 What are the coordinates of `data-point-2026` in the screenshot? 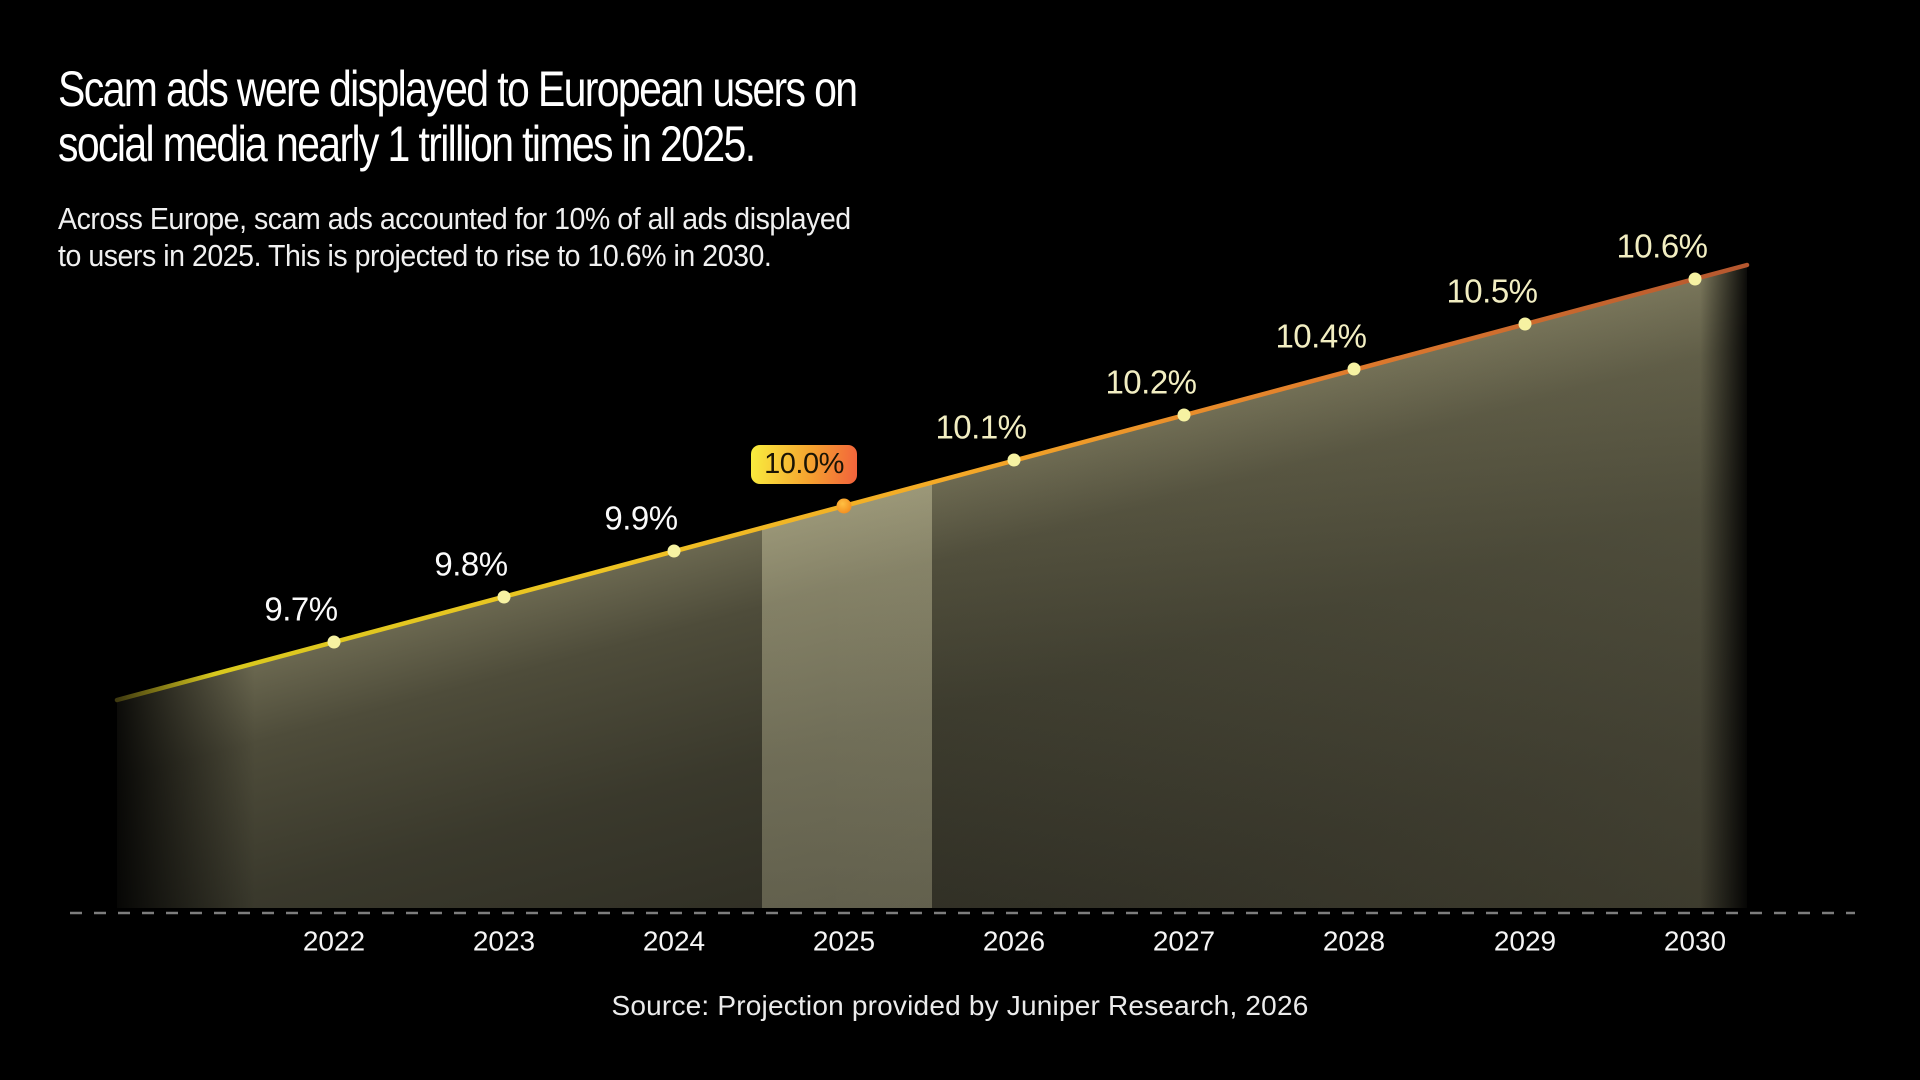 It's located at (1014, 460).